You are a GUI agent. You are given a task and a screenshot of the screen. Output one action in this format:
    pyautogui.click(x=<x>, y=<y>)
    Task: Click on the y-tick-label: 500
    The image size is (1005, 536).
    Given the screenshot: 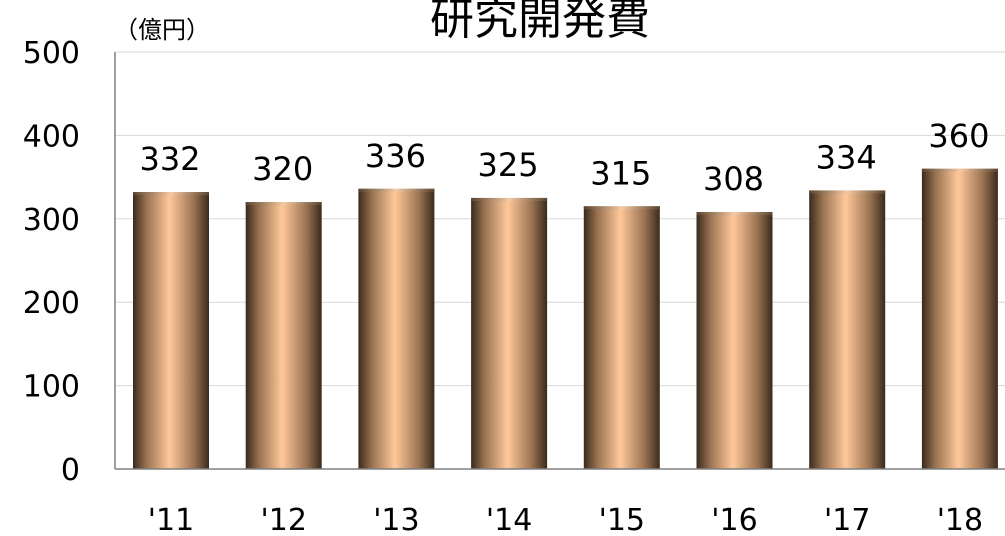 What is the action you would take?
    pyautogui.click(x=51, y=53)
    